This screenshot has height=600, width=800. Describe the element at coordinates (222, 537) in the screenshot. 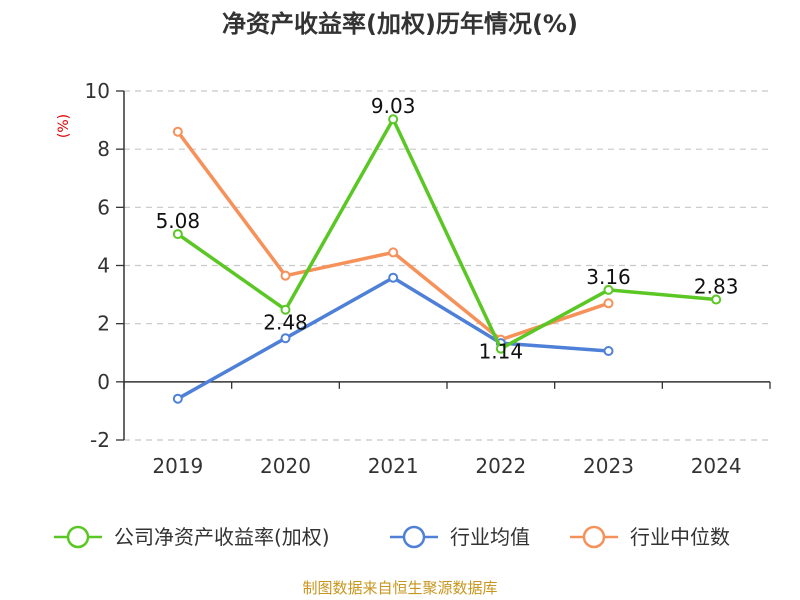

I see `legend-label: 公司净资产收益率(加权)` at that location.